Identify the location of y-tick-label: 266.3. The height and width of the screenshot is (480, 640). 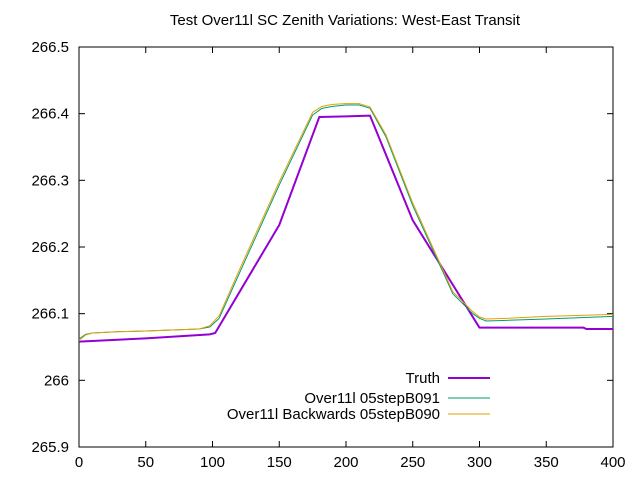
(50, 180).